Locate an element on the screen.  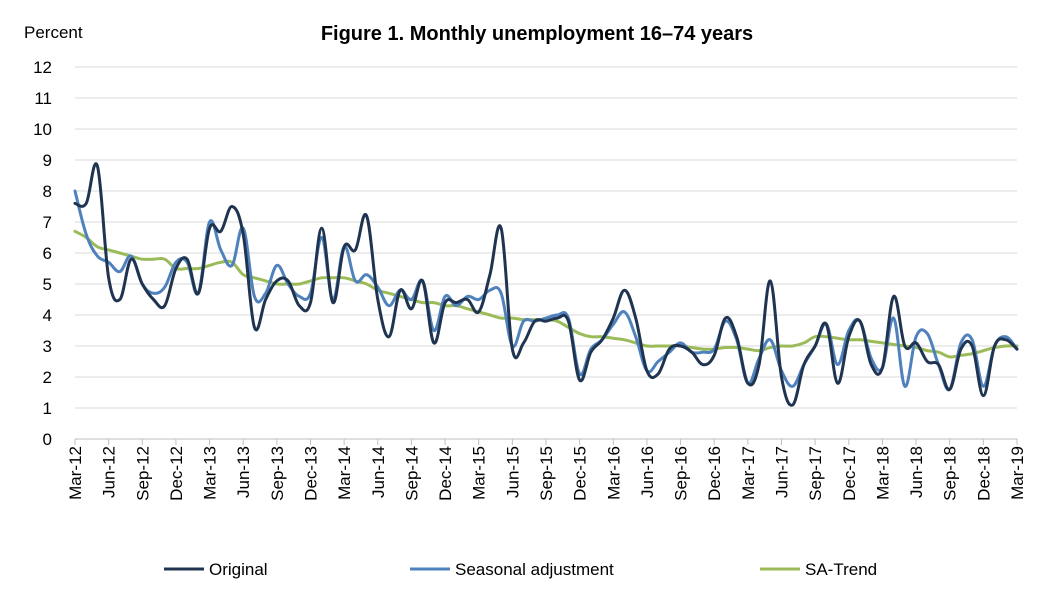
x-tick-label: Jun-15 is located at coordinates (512, 472).